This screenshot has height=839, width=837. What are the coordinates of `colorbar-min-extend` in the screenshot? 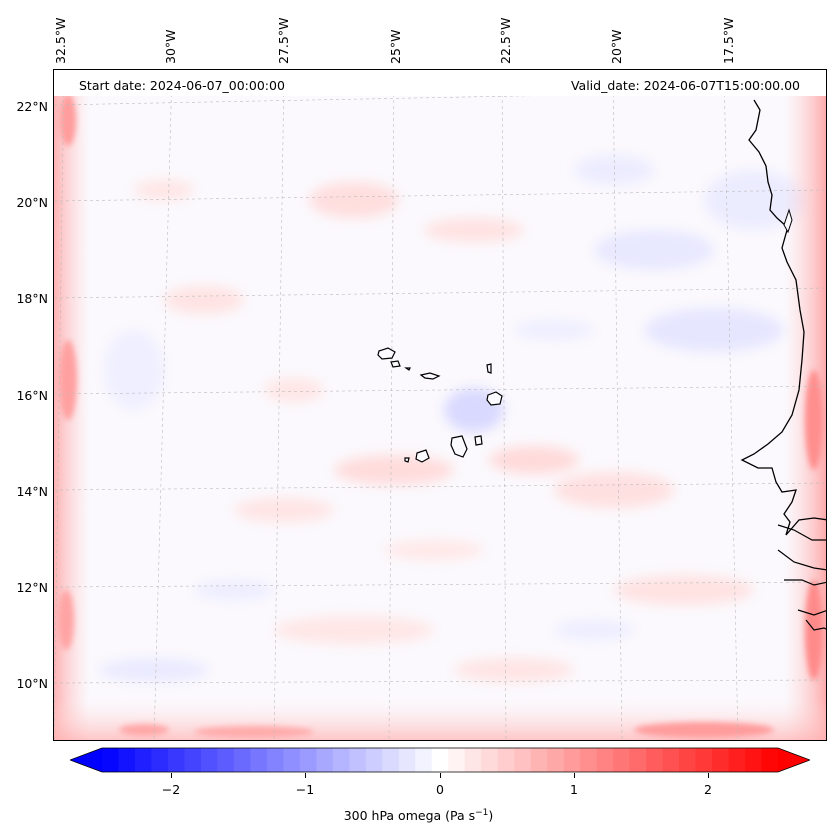 It's located at (86, 760).